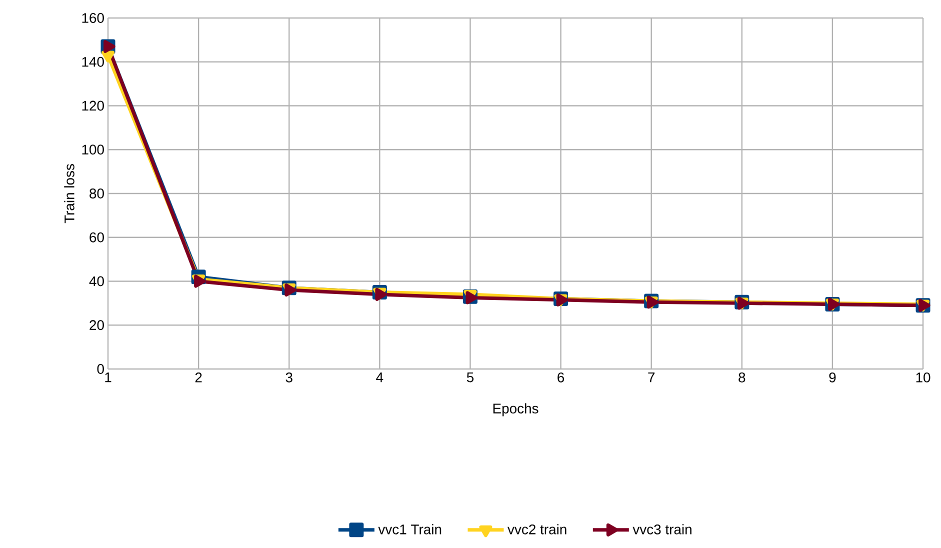 The height and width of the screenshot is (548, 941). I want to click on y-tick-label: 20, so click(97, 325).